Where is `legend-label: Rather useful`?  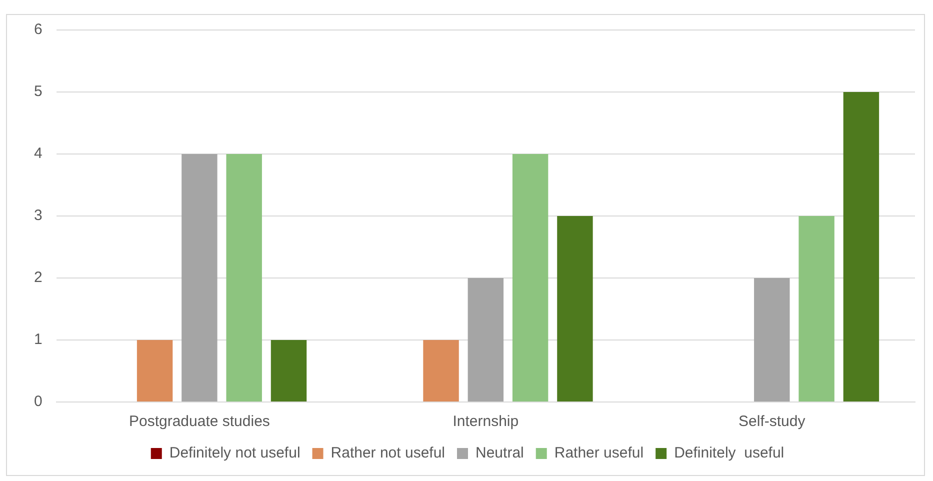 legend-label: Rather useful is located at coordinates (599, 453).